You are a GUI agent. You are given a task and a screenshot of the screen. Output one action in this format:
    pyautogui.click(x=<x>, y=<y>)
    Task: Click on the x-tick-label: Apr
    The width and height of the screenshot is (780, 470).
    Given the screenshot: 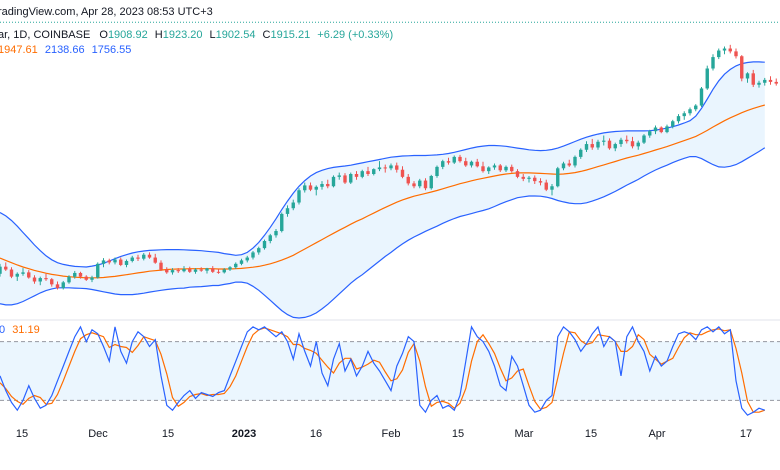 What is the action you would take?
    pyautogui.click(x=656, y=434)
    